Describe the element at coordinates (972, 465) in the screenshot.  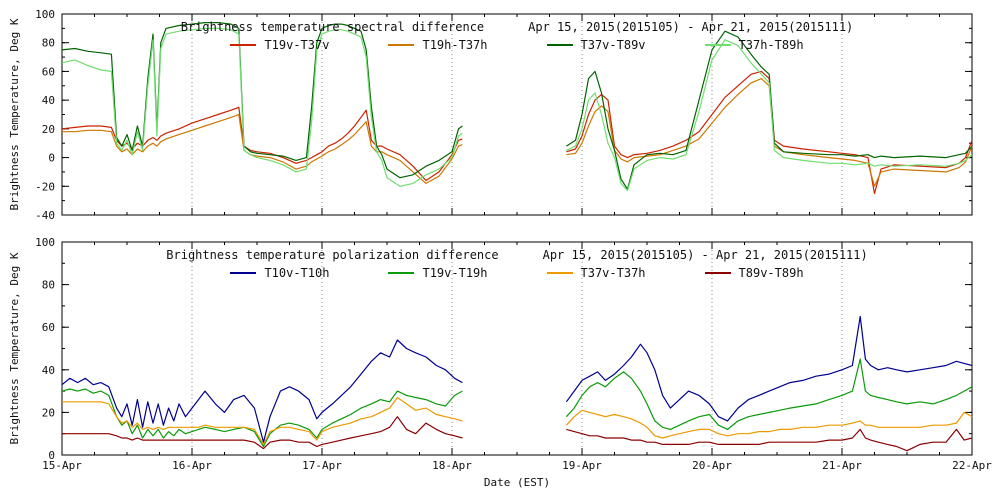
I see `x-tick-label: 22-Apr` at that location.